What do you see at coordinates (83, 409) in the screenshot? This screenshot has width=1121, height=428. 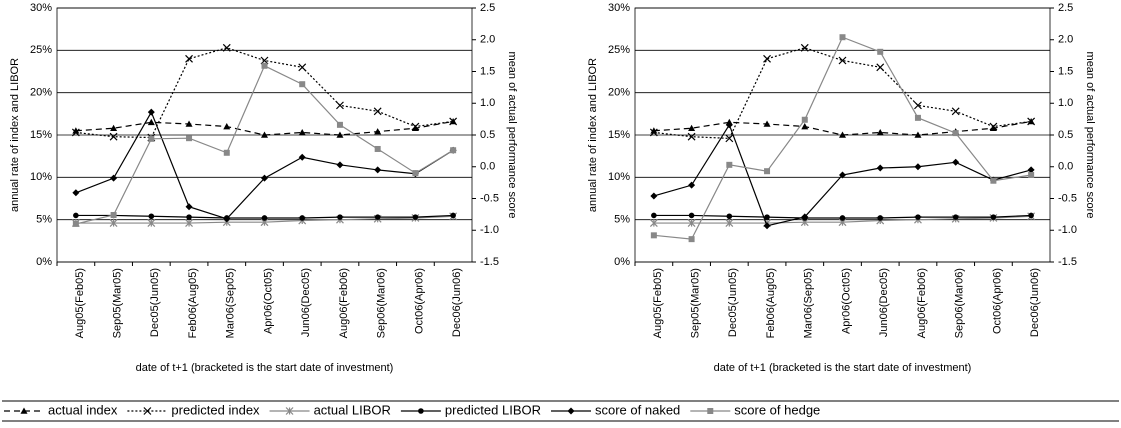 I see `legend-label: actual index` at bounding box center [83, 409].